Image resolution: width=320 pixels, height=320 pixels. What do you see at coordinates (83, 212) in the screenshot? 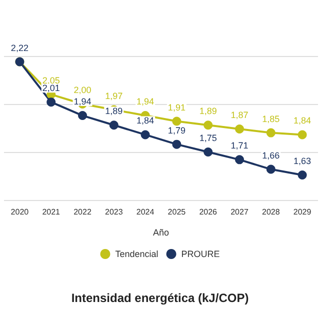
I see `x-tick-label: 2022` at bounding box center [83, 212].